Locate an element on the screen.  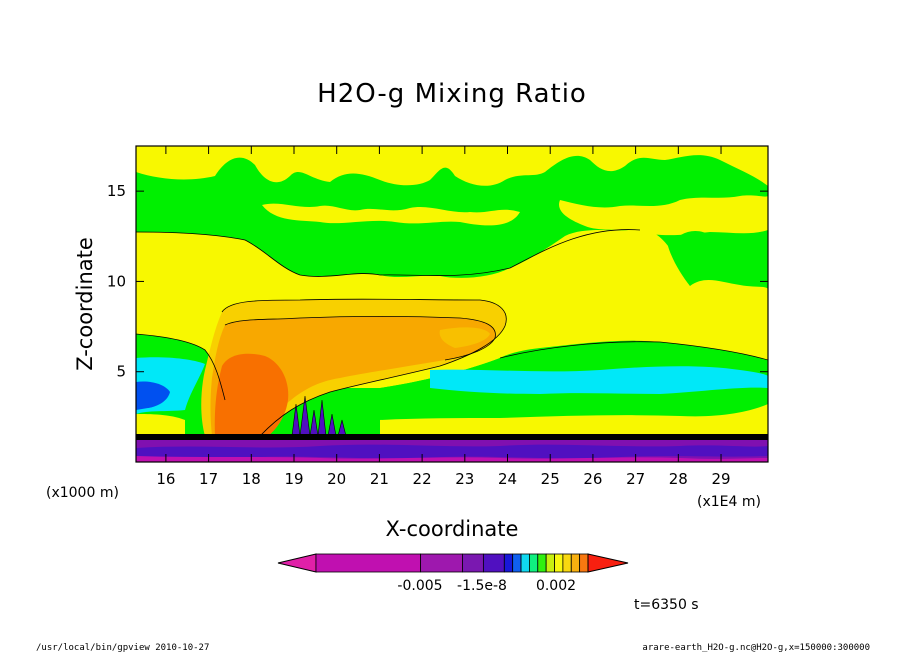
contour-band-blue is located at coordinates (153, 395).